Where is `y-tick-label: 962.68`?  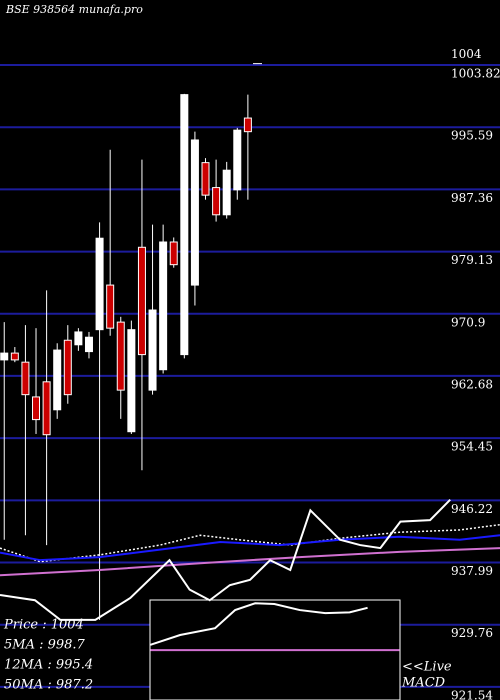
y-tick-label: 962.68 is located at coordinates (472, 384).